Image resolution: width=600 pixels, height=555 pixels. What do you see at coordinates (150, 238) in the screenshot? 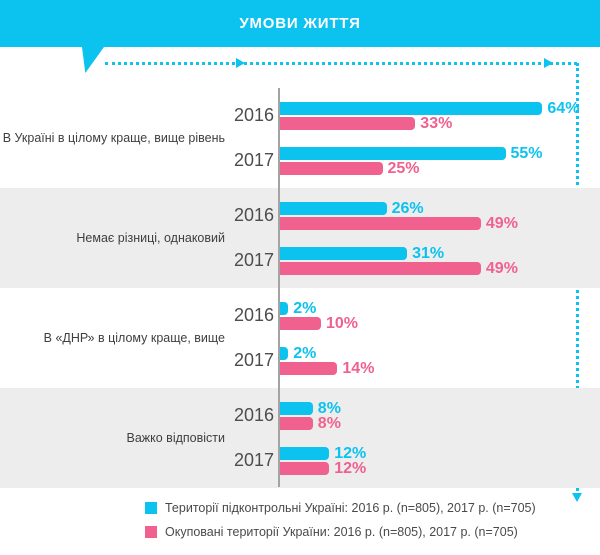
I see `category-label: Немає різниці, однаковий` at bounding box center [150, 238].